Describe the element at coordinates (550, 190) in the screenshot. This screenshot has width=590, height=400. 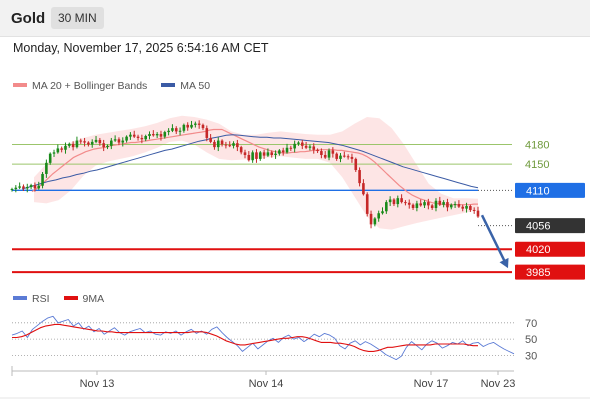
I see `pivot-label-box` at that location.